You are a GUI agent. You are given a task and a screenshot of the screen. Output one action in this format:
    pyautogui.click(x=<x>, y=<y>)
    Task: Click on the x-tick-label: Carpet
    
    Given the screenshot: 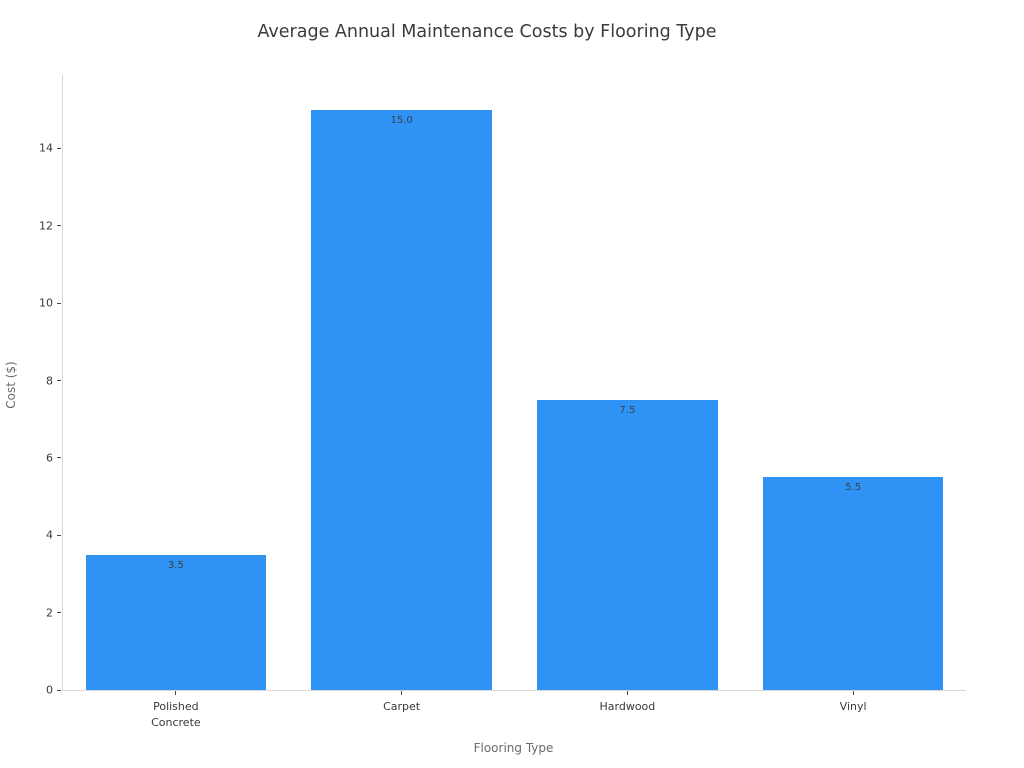 What is the action you would take?
    pyautogui.click(x=402, y=706)
    